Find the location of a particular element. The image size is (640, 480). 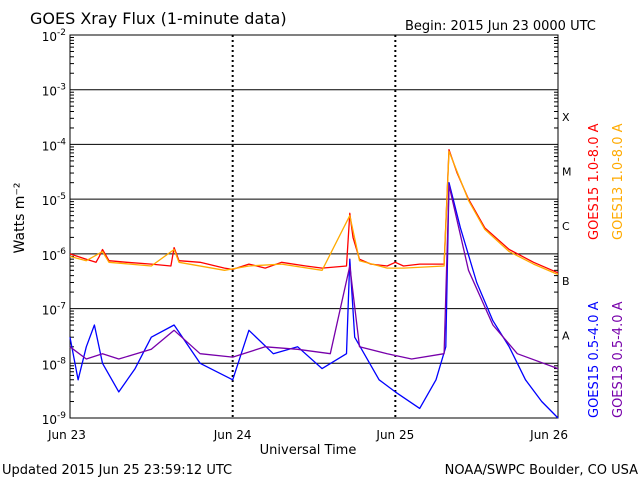

flare-class-labels: X M C B A is located at coordinates (567, 227).